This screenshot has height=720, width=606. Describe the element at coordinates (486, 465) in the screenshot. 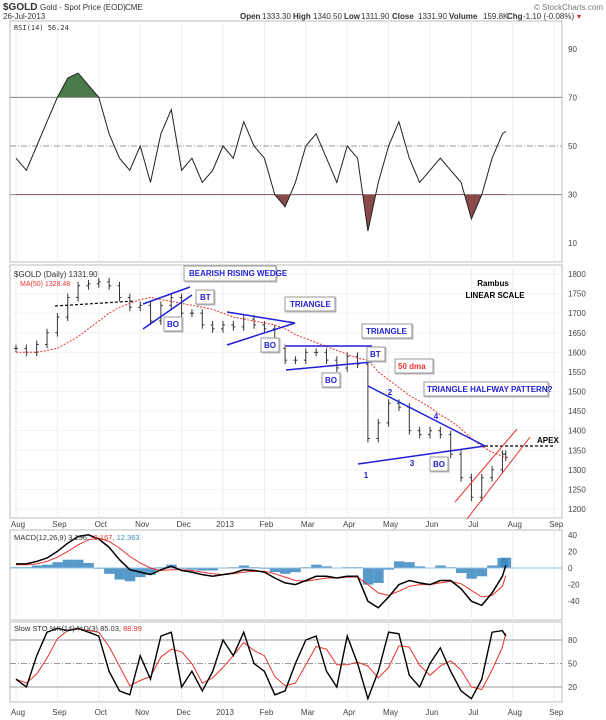

I see `channel-upper-line` at that location.